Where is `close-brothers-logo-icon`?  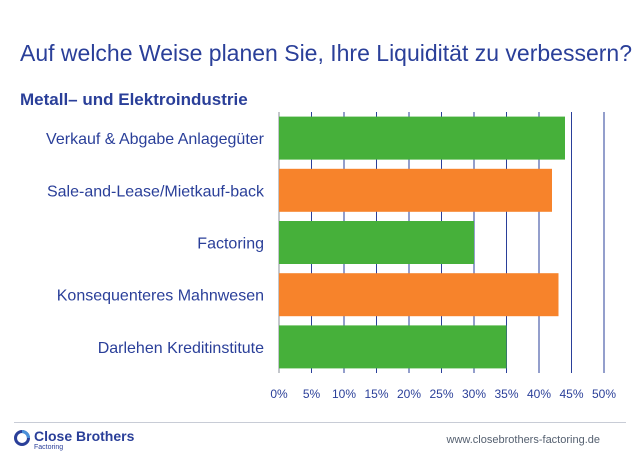
close-brothers-logo-icon is located at coordinates (22, 438).